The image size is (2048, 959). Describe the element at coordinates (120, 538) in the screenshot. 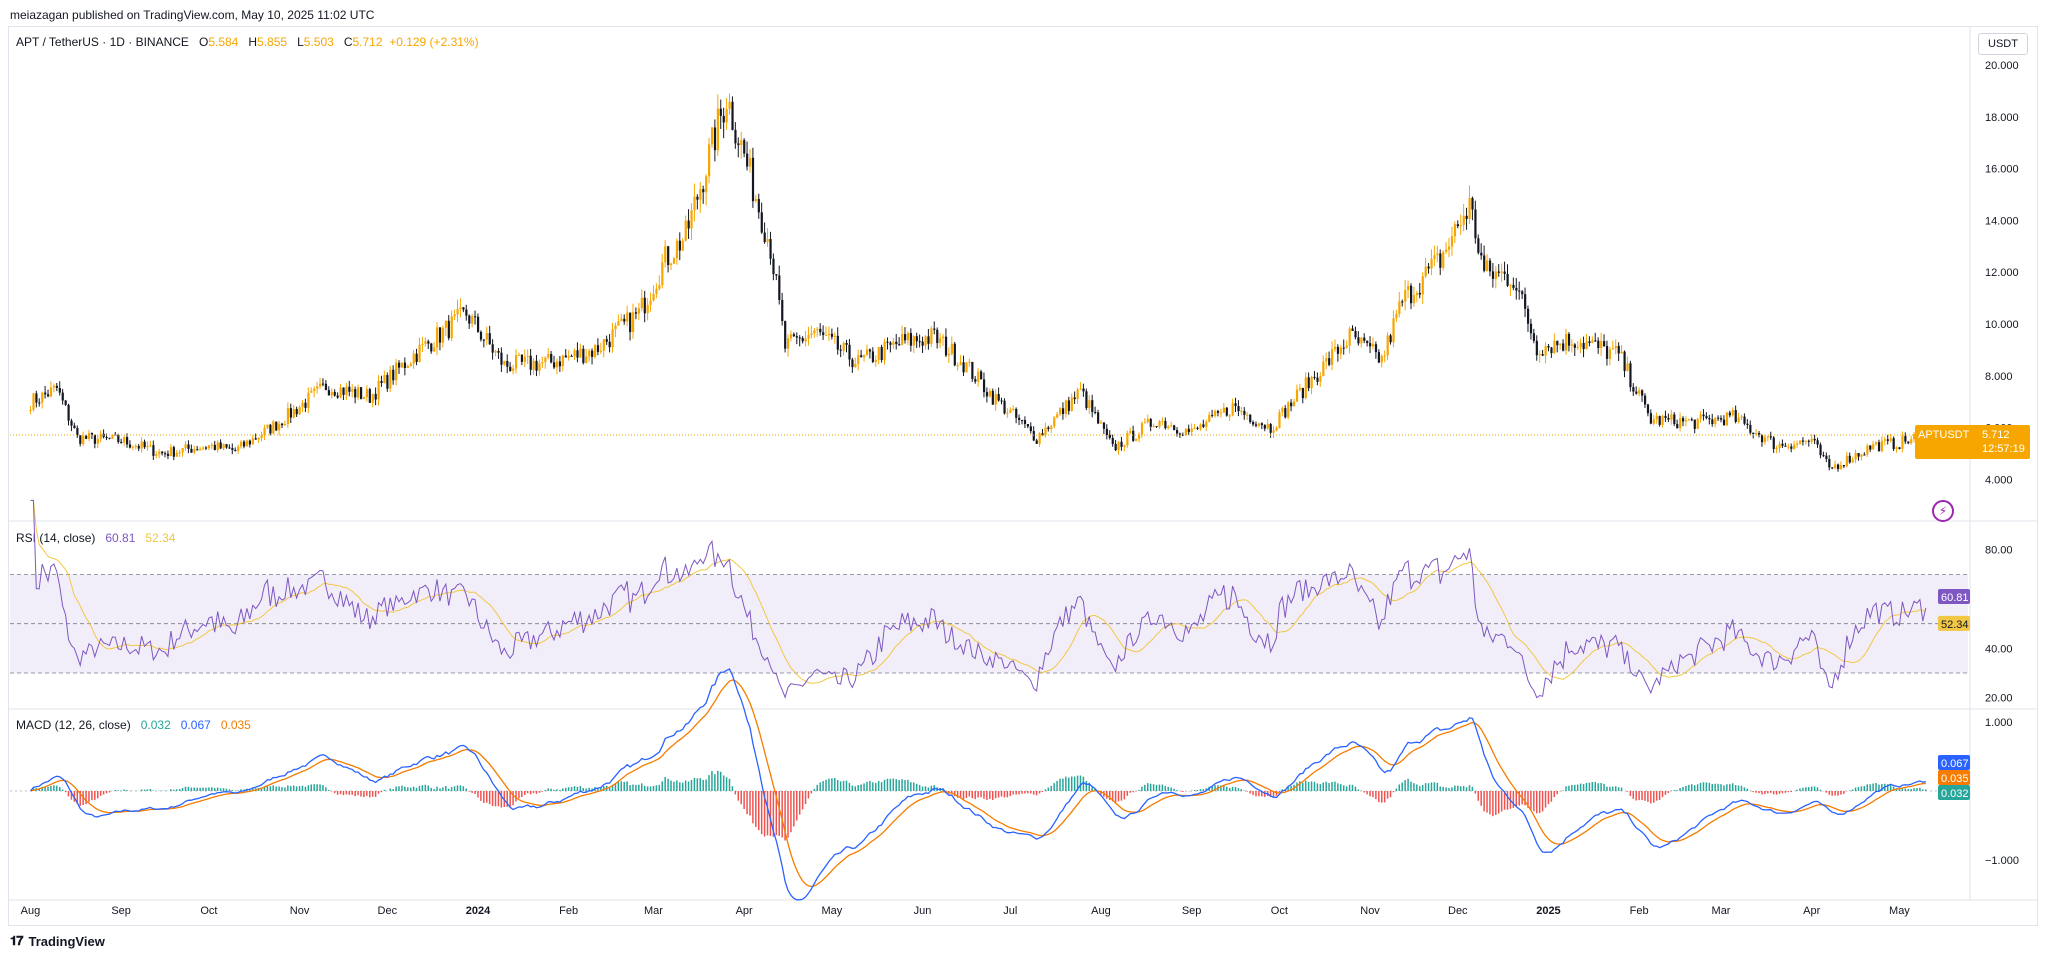

I see `rsi-value: 60.81` at that location.